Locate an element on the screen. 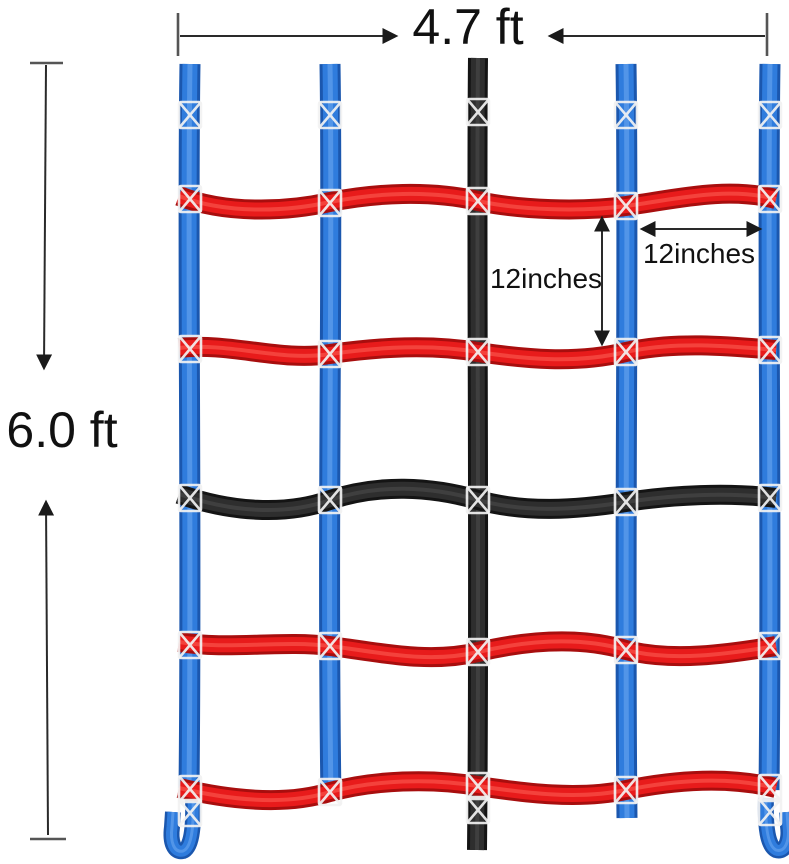 The image size is (789, 864). vertical-strap-3-black is located at coordinates (477, 454).